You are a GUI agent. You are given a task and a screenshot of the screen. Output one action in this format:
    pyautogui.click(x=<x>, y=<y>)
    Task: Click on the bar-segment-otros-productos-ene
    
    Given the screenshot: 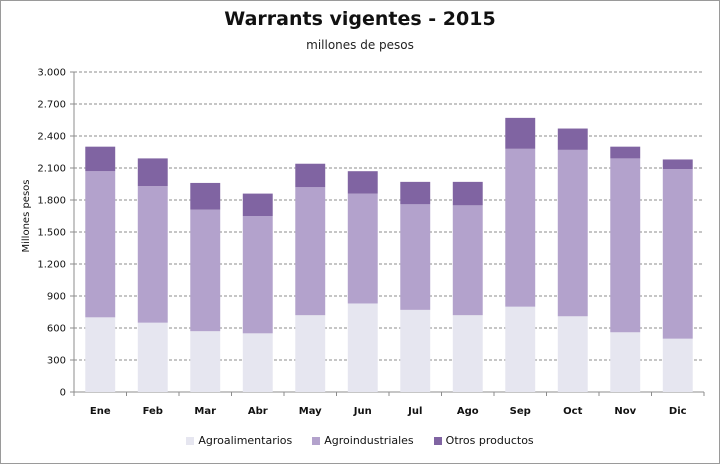 What is the action you would take?
    pyautogui.click(x=100, y=159)
    